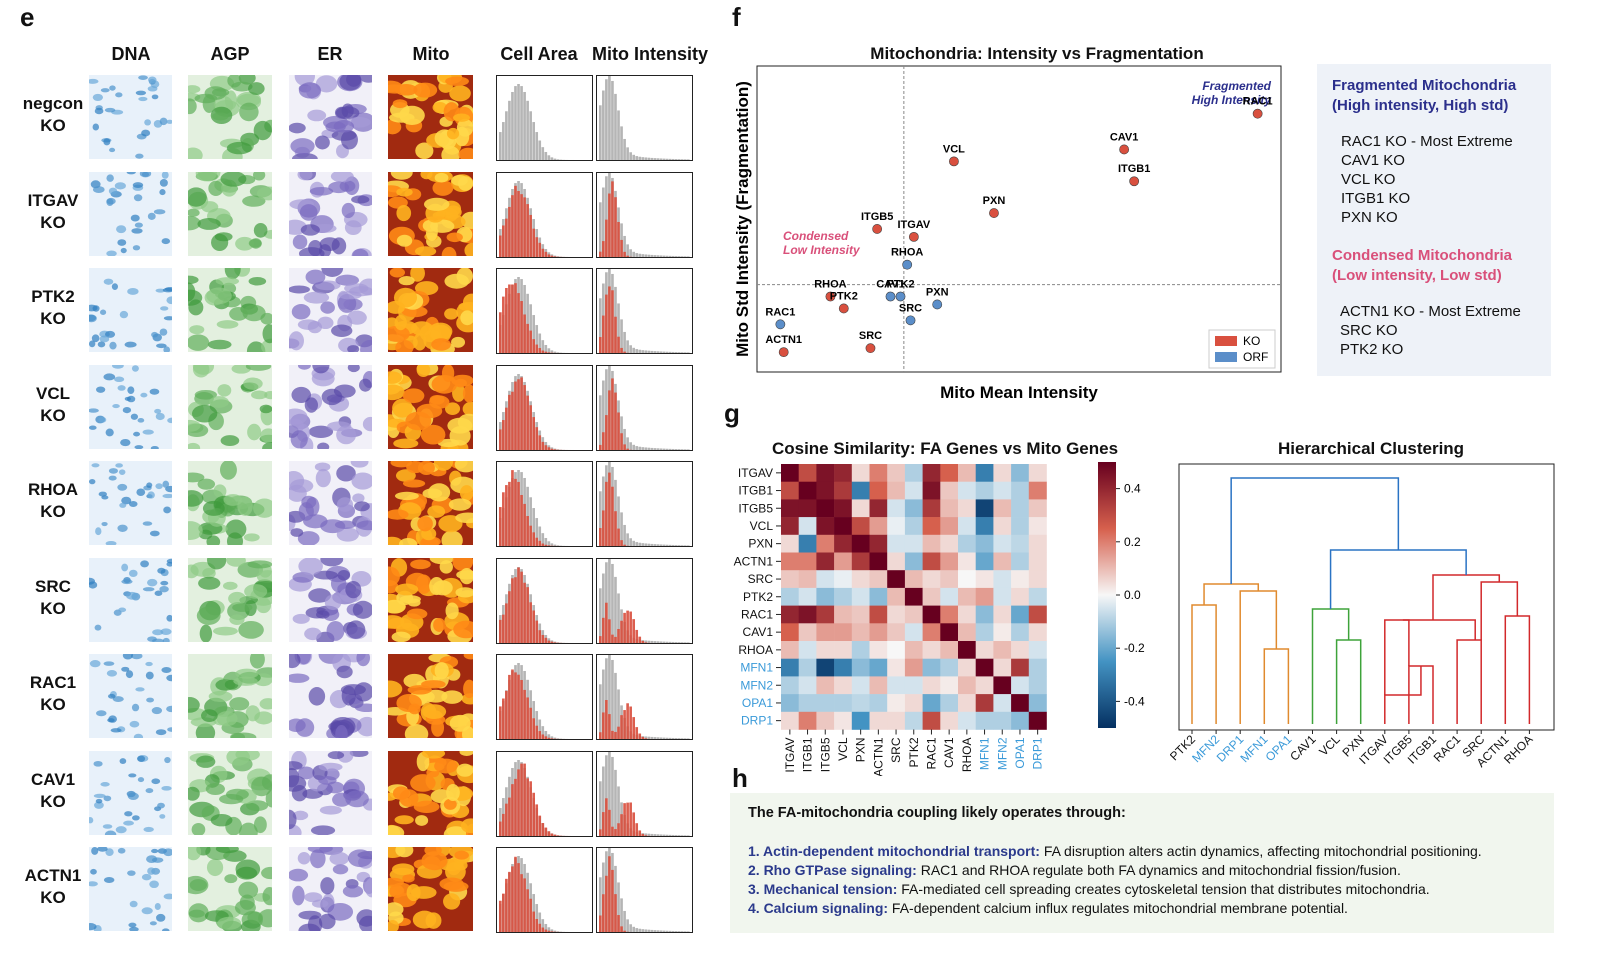 This screenshot has width=1608, height=970. I want to click on condensed-item: SRC KO, so click(1369, 330).